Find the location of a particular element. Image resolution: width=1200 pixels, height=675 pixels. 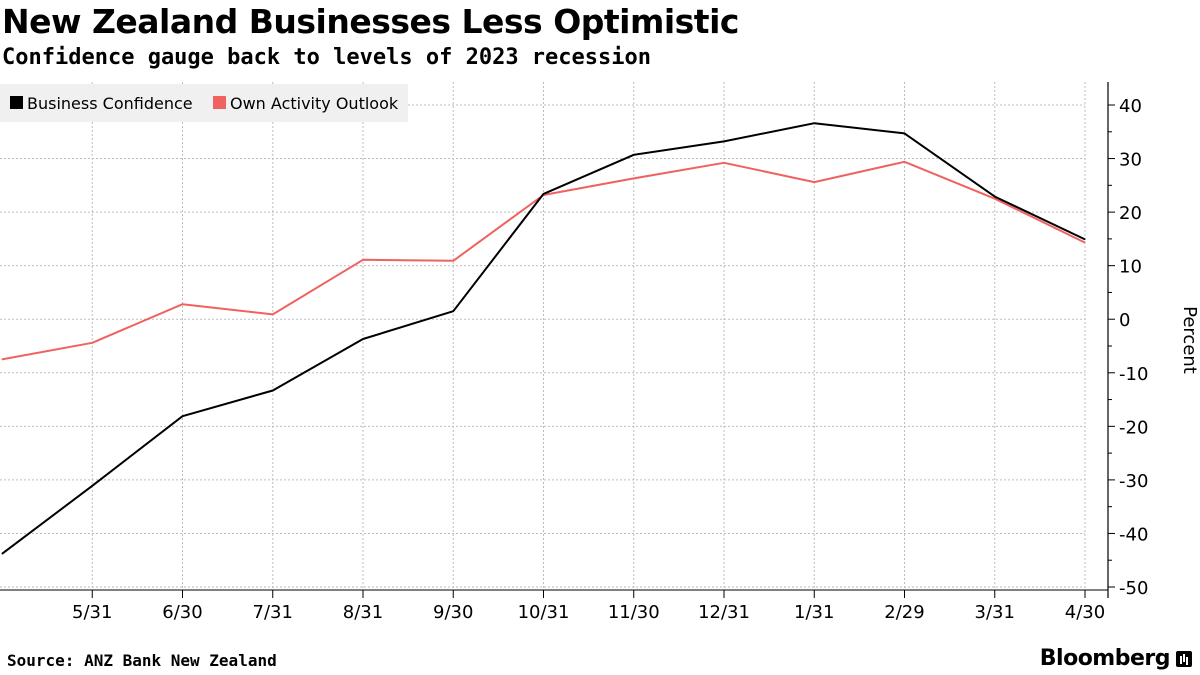

y-axis: 40 30 20 10 0 -10 -20 -30 -40 -50 is located at coordinates (1127, 340).